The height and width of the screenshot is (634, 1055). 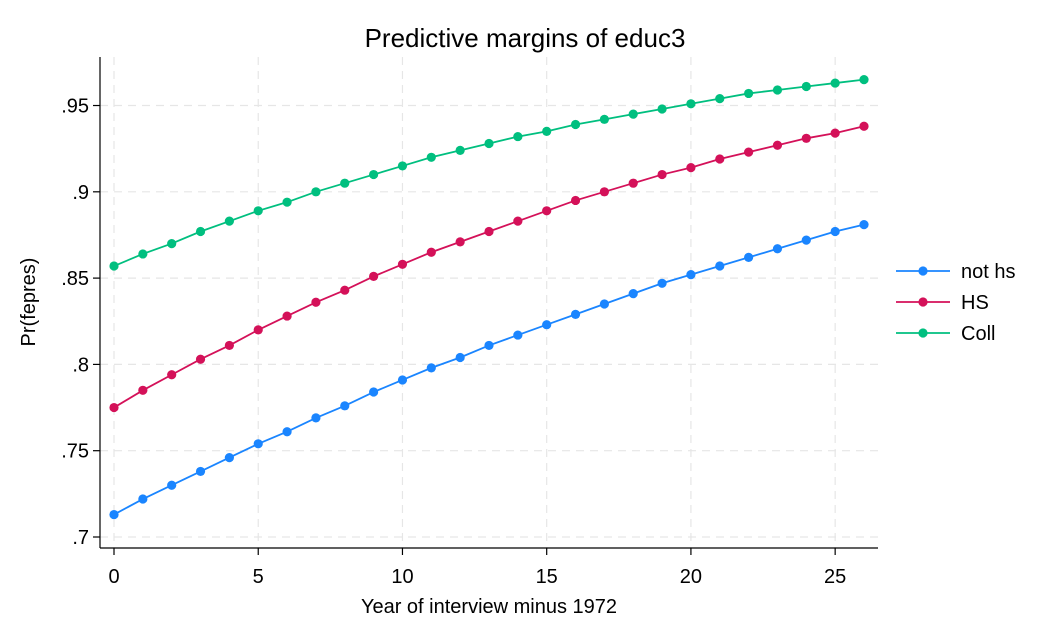 What do you see at coordinates (525, 38) in the screenshot?
I see `chart-title: Predictive margins of educ3` at bounding box center [525, 38].